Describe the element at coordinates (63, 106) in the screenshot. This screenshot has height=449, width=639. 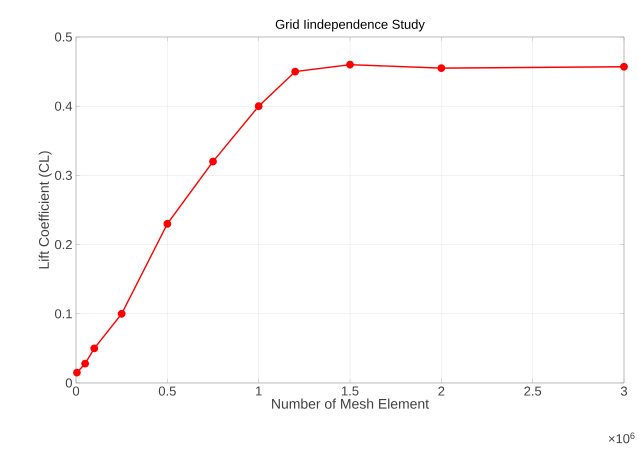
I see `y-tick-label: 0.4` at that location.